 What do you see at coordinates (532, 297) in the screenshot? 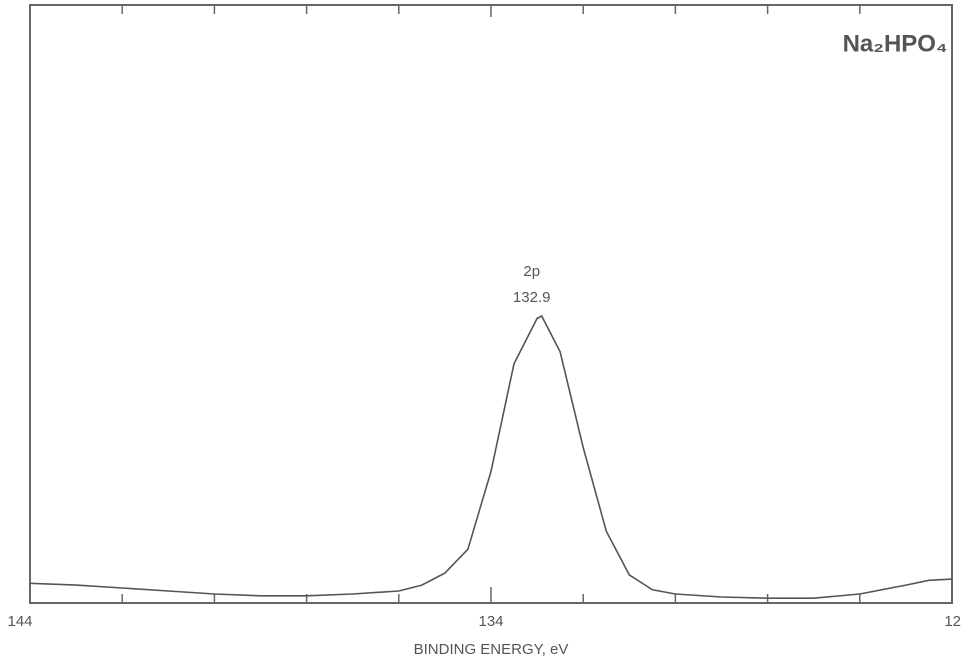
I see `peak-annotation: 132.9` at bounding box center [532, 297].